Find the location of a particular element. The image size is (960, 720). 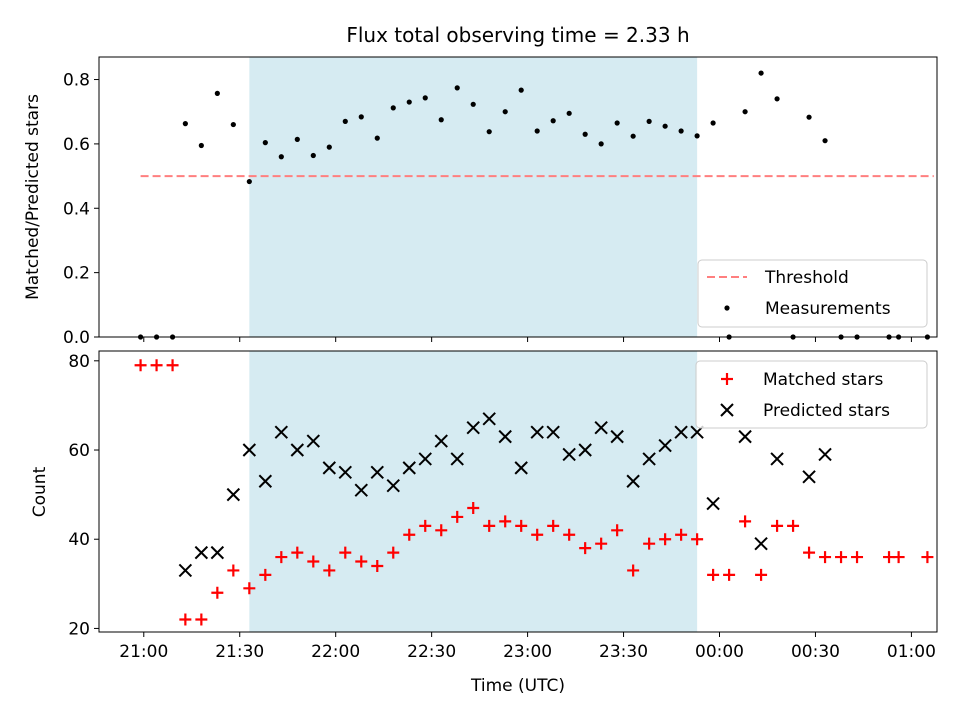

top-y-axis-label: Matched/Predicted stars is located at coordinates (33, 197).